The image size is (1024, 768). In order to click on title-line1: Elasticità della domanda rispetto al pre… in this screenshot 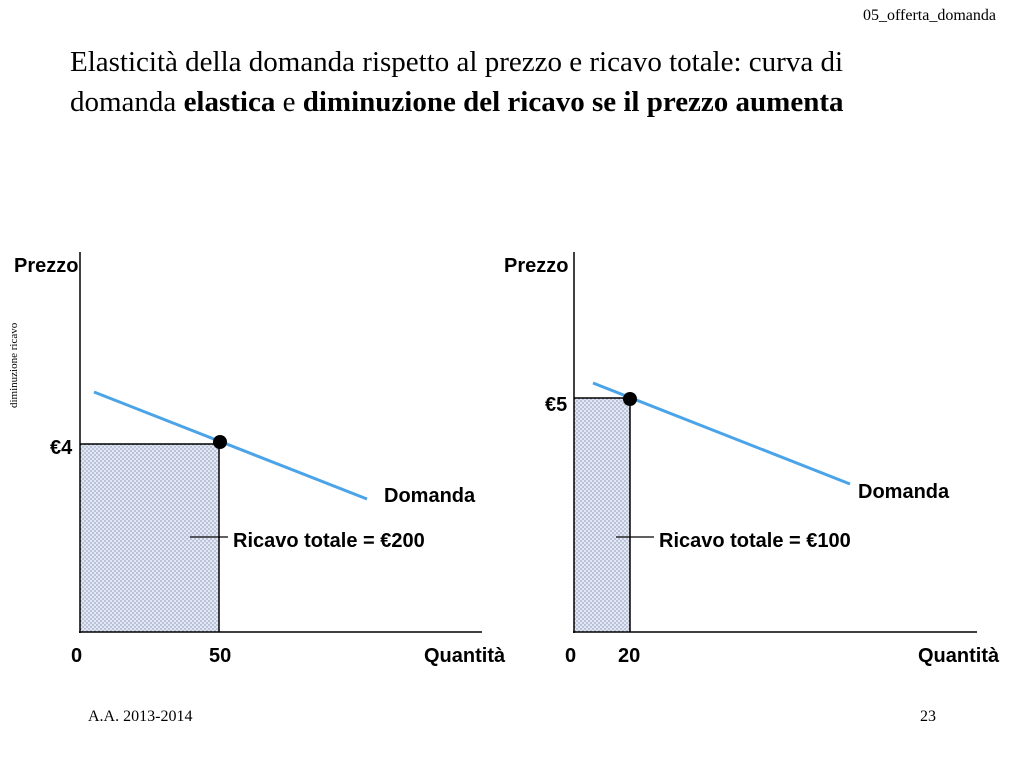, I will do `click(457, 62)`.